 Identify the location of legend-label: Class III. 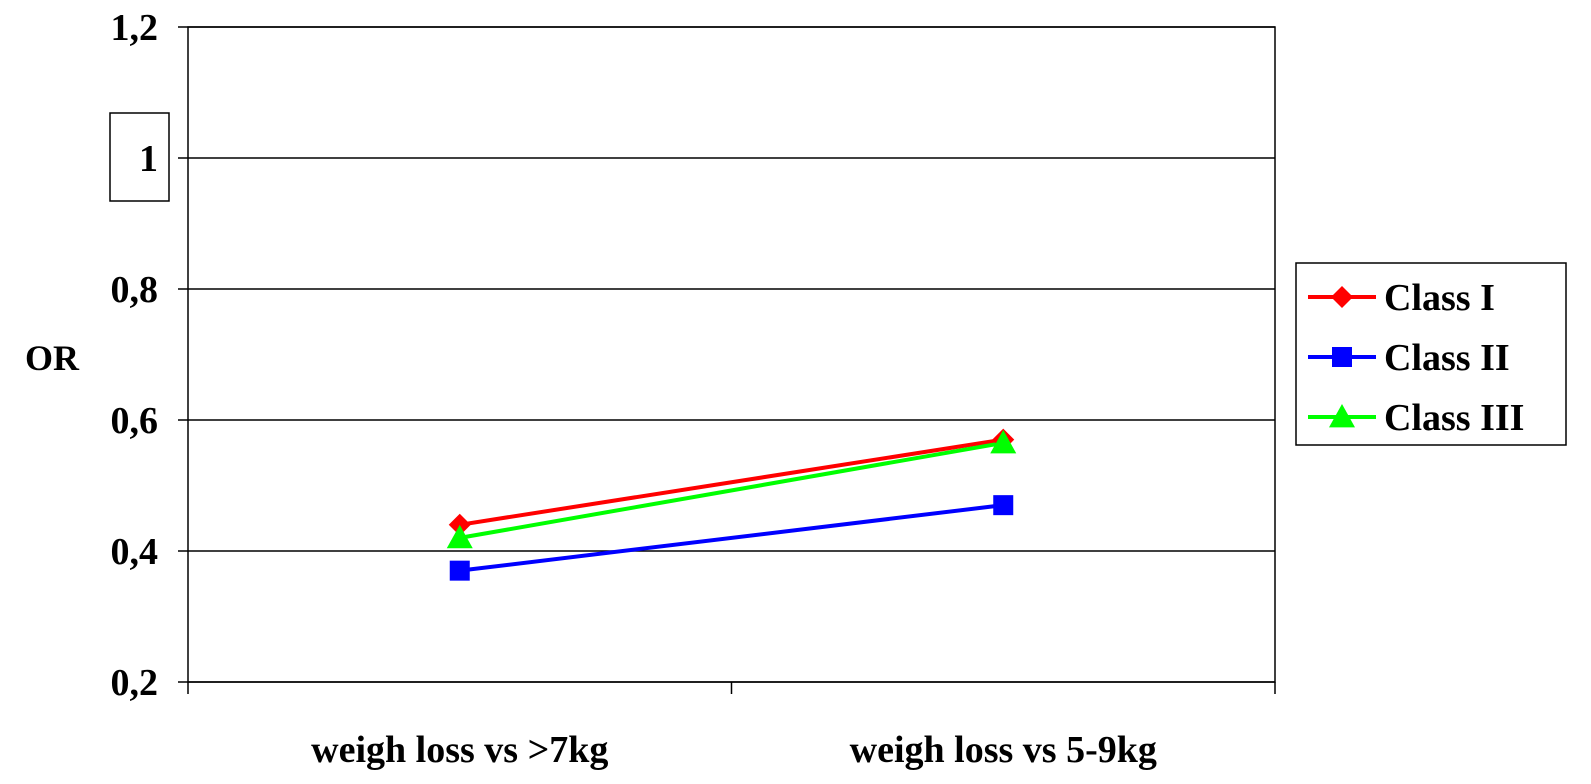
(1454, 418).